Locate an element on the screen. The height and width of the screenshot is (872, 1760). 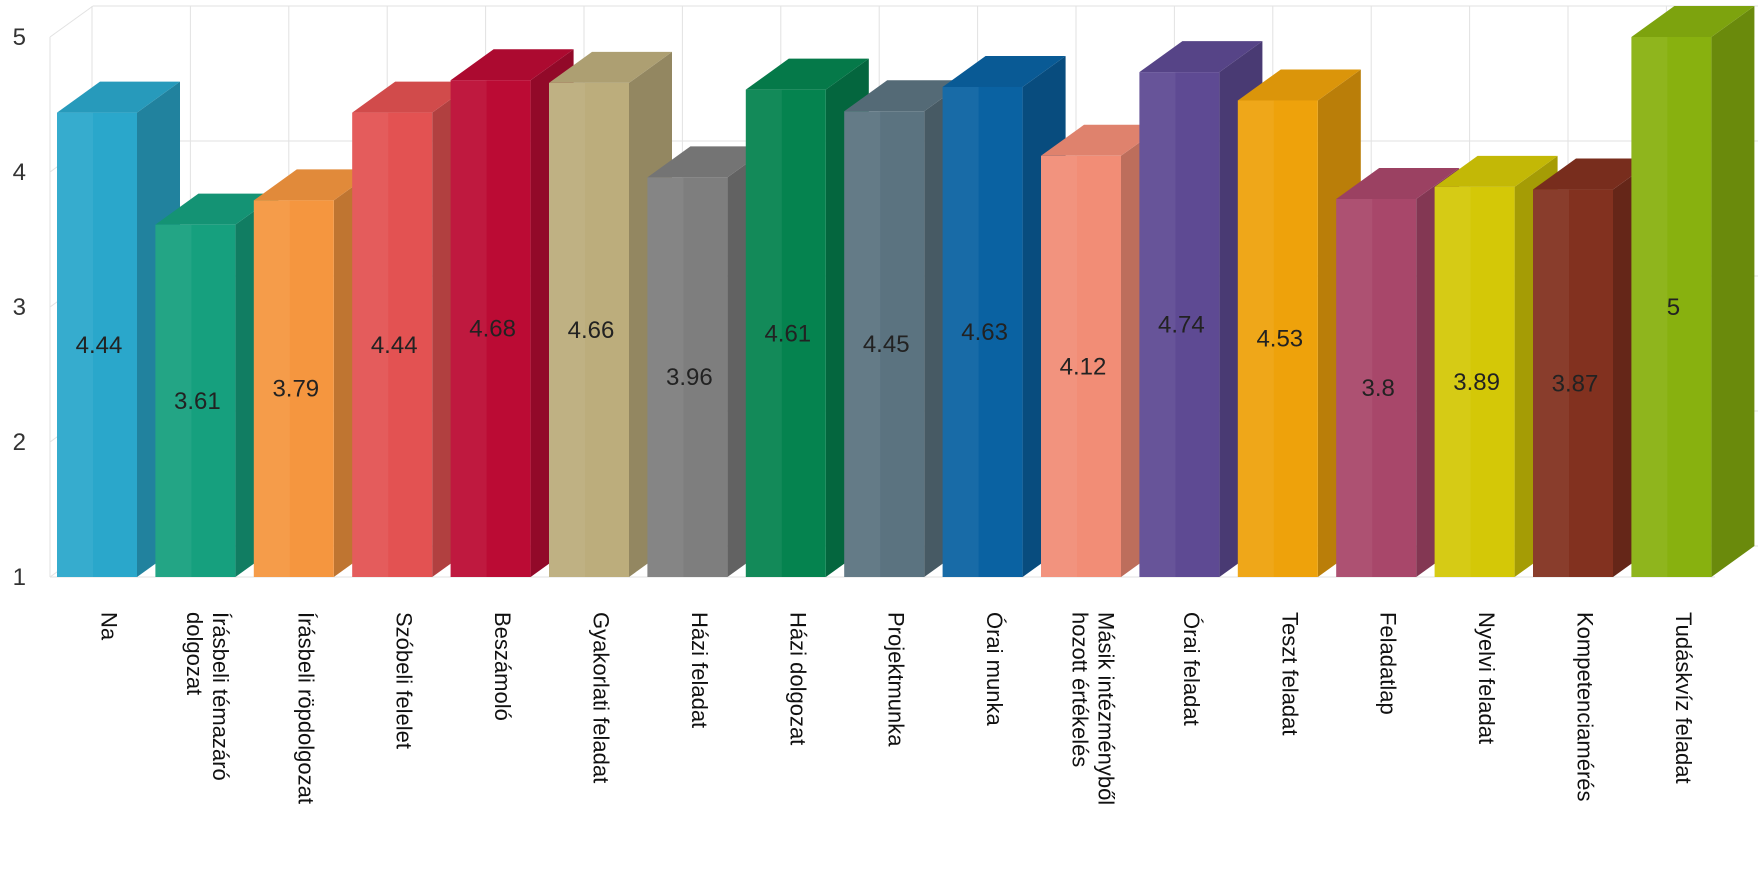
x-tick-label: Másik intézményből is located at coordinates (1106, 708).